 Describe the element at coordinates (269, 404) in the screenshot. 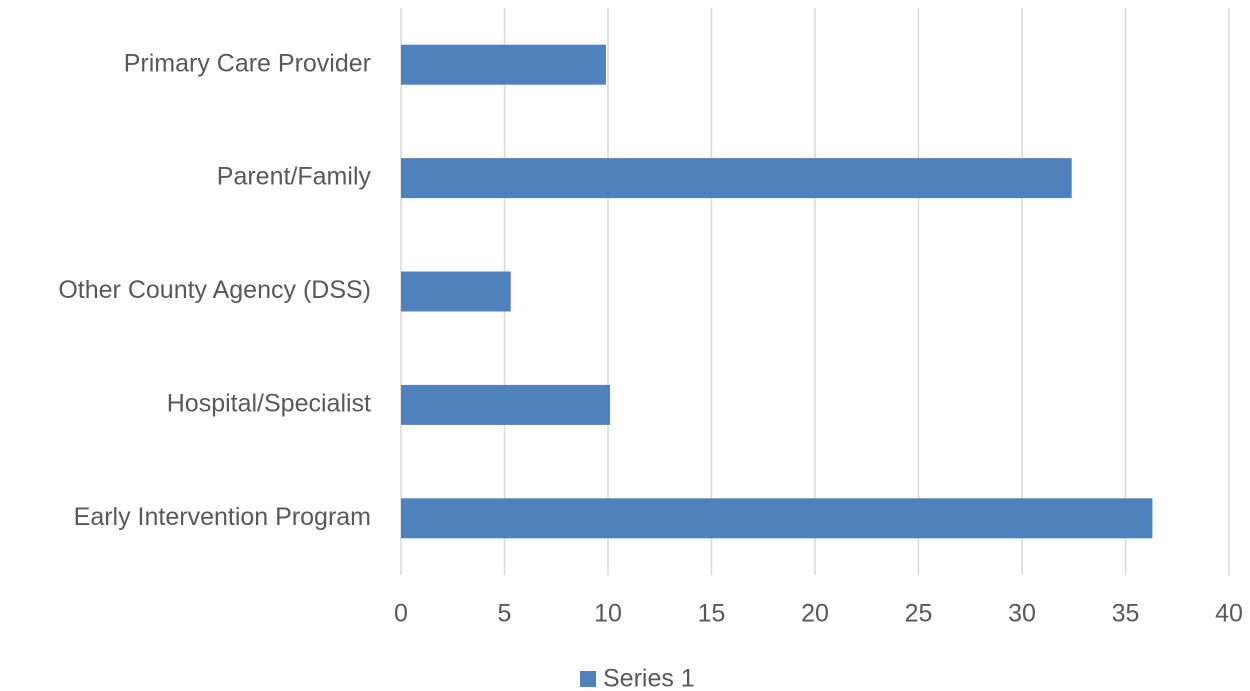

I see `y-tick-label: Hospital/Specialist` at that location.